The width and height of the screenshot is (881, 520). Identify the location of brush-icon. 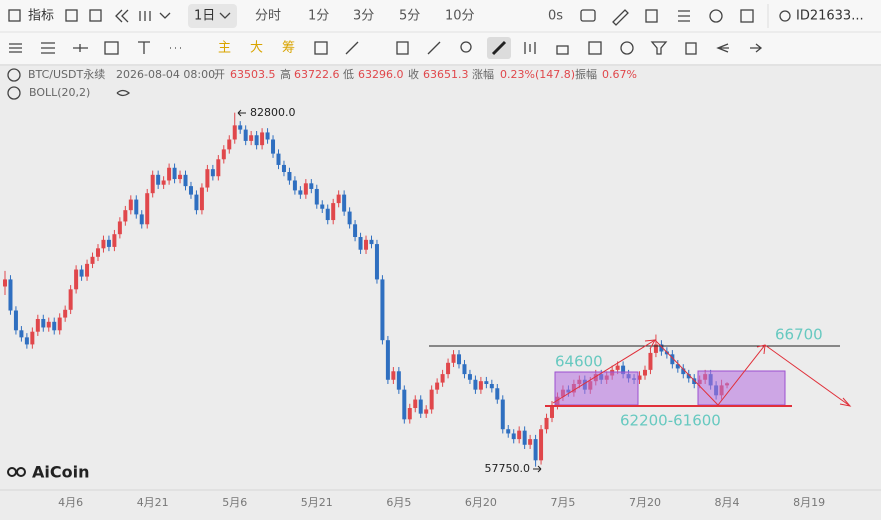
(499, 48).